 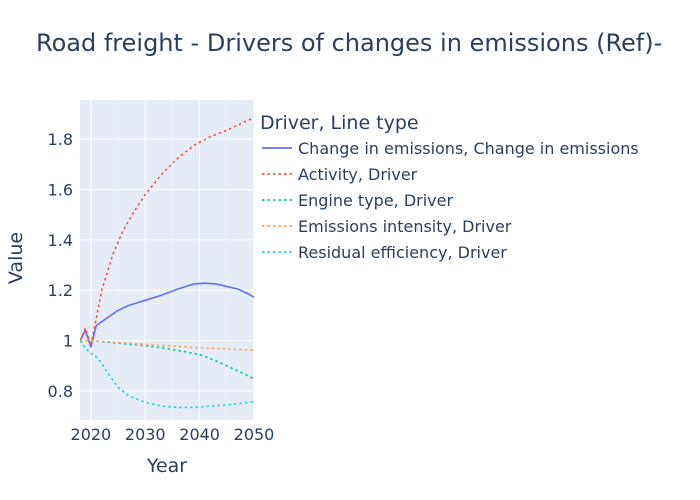 I want to click on x-tick-label: 2050, so click(x=254, y=434).